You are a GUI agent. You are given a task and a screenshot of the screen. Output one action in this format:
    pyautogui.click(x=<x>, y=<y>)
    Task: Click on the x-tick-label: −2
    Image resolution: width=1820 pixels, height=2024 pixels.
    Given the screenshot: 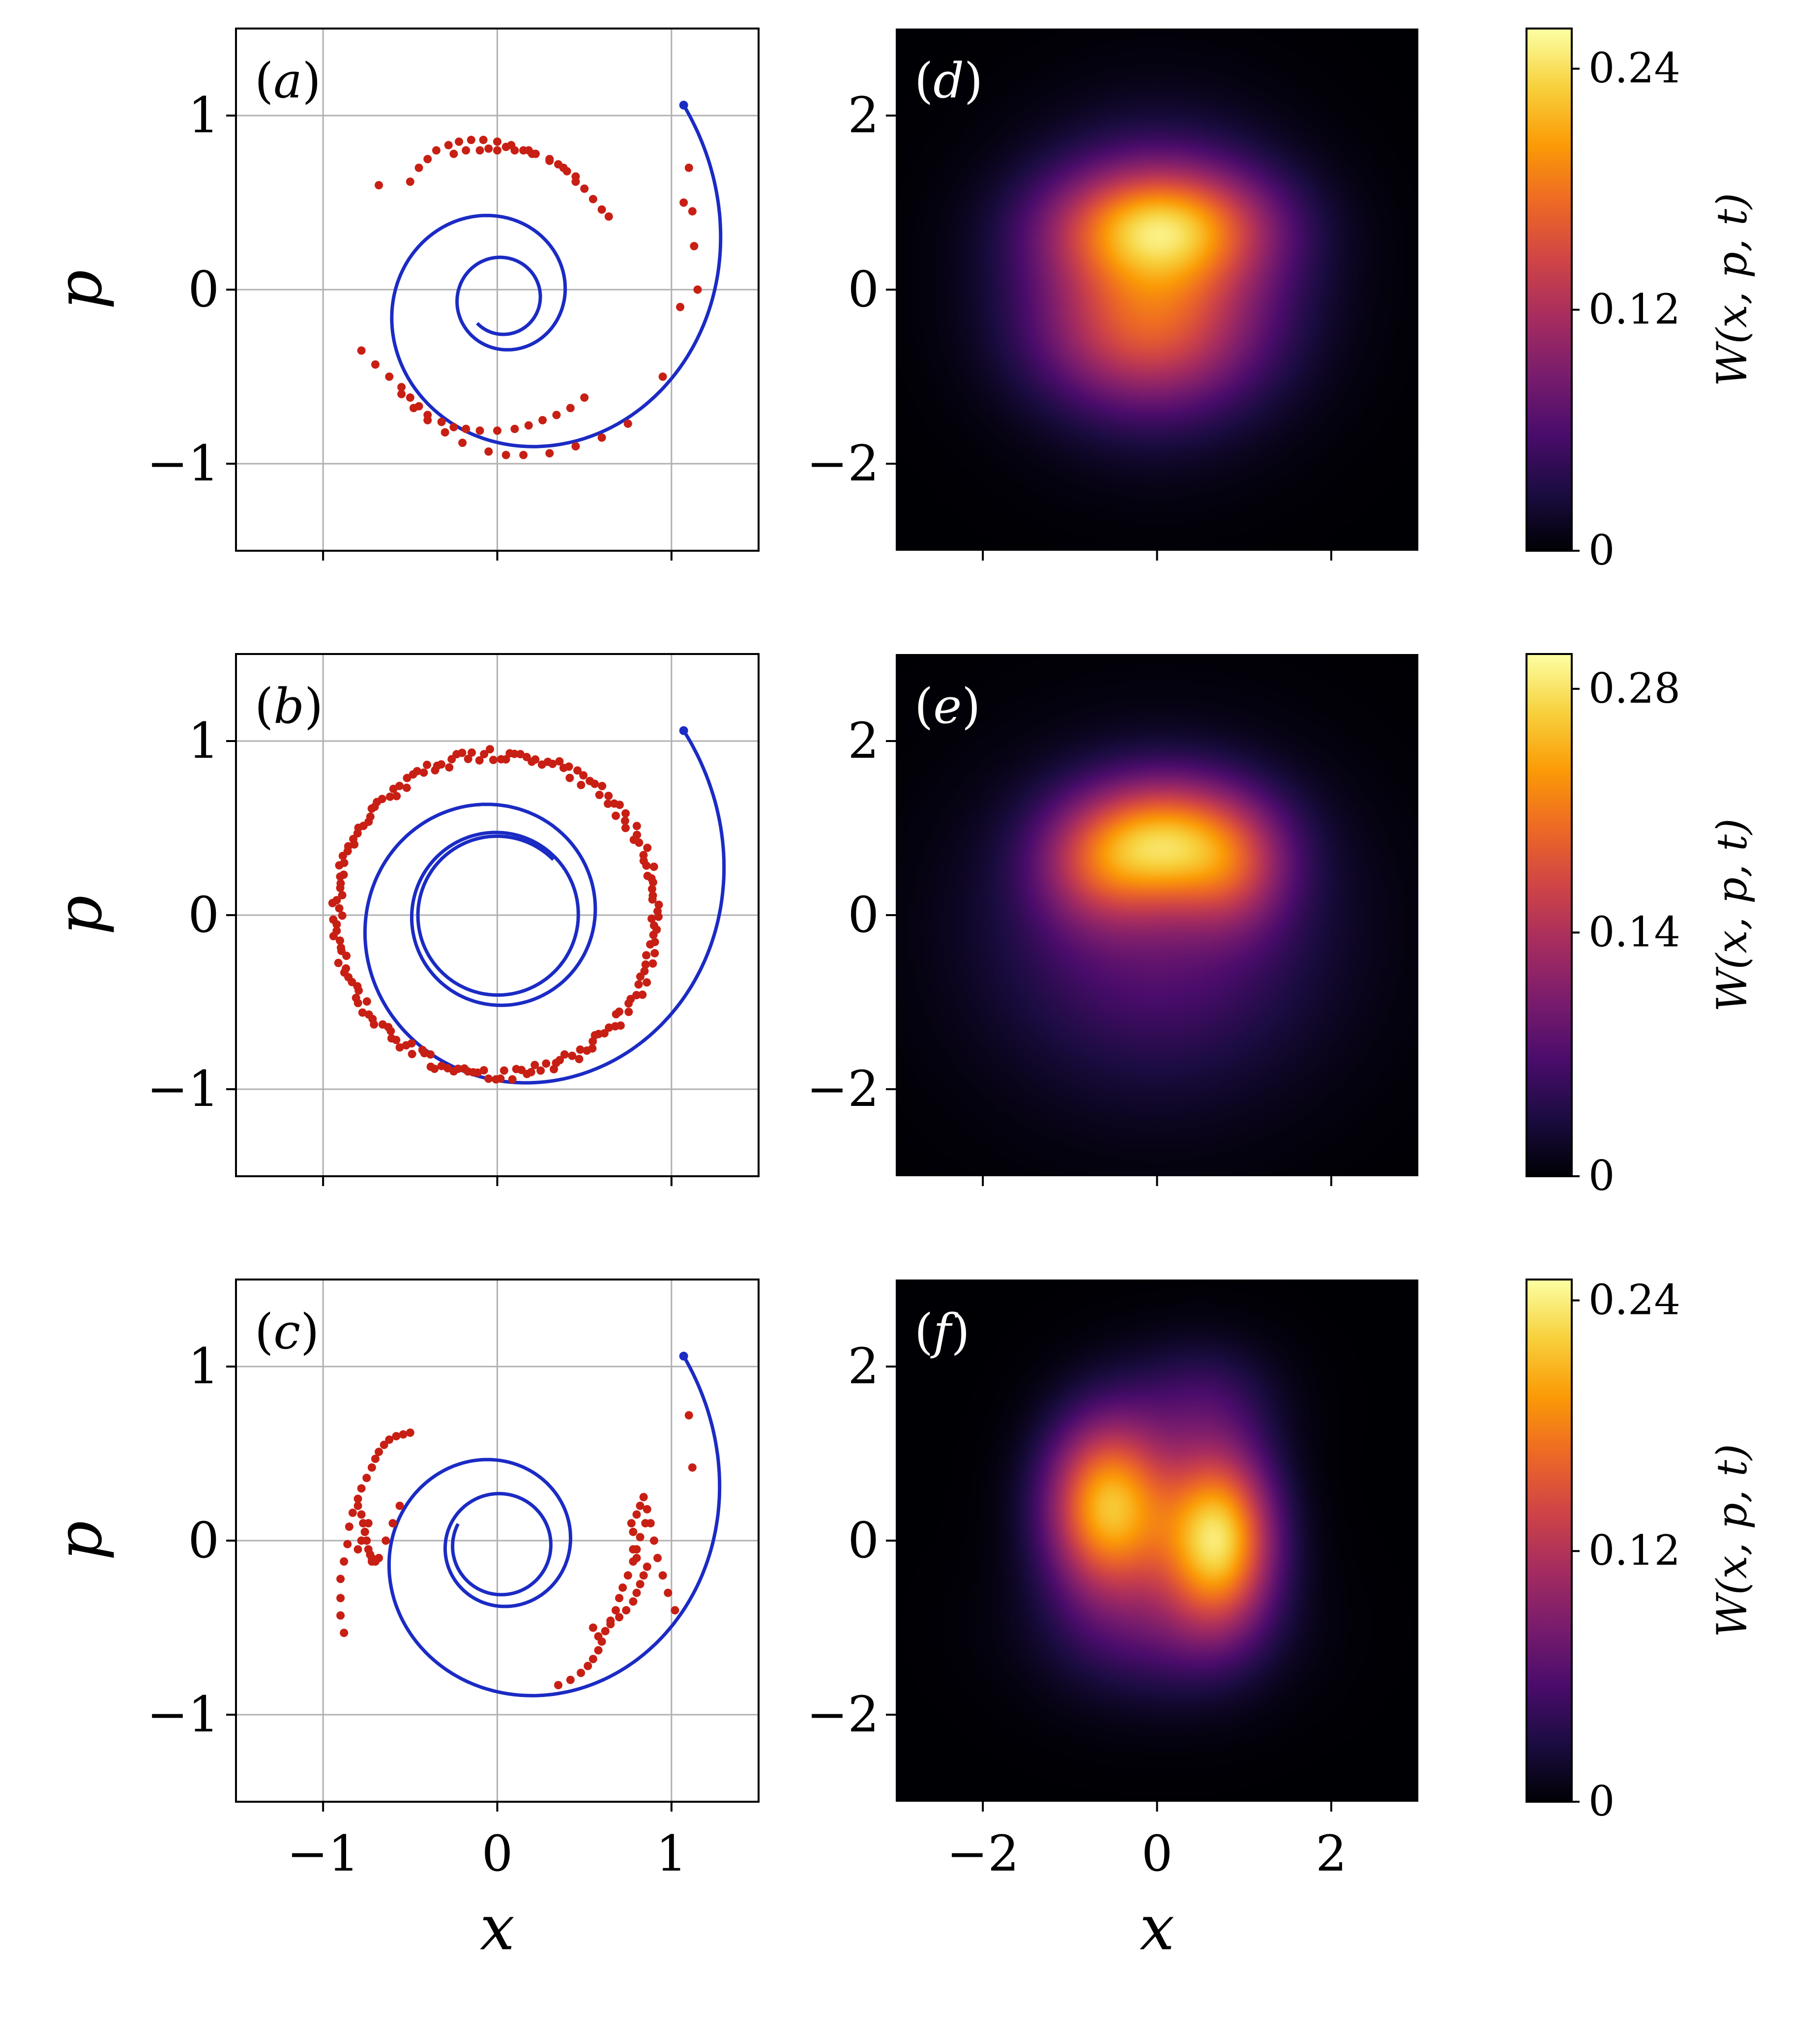 What is the action you would take?
    pyautogui.click(x=982, y=1853)
    